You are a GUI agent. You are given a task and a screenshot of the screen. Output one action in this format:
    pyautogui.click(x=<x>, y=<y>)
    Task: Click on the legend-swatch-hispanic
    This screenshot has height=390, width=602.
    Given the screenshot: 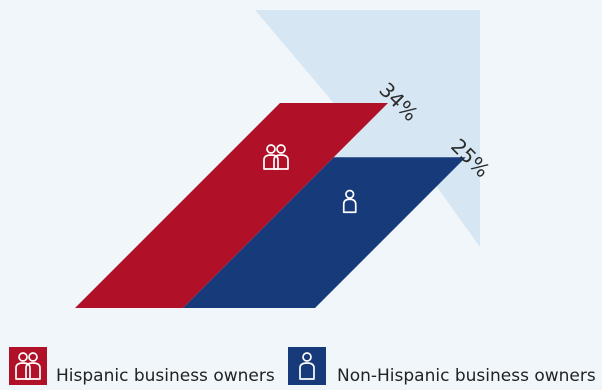 What is the action you would take?
    pyautogui.click(x=28, y=366)
    